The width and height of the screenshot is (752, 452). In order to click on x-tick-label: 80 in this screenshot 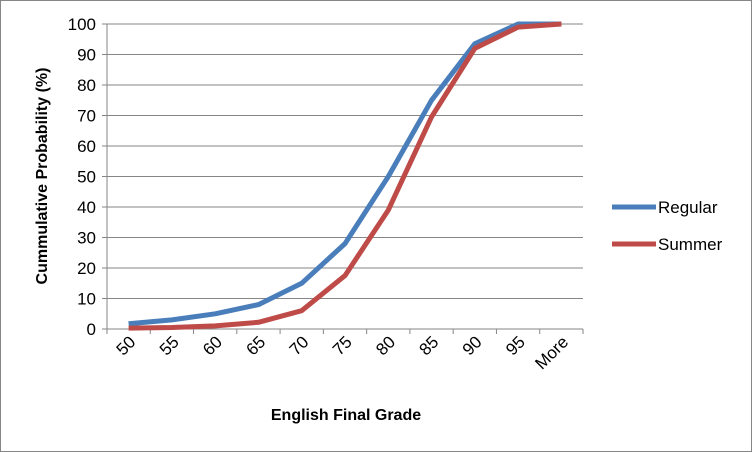, I will do `click(385, 345)`.